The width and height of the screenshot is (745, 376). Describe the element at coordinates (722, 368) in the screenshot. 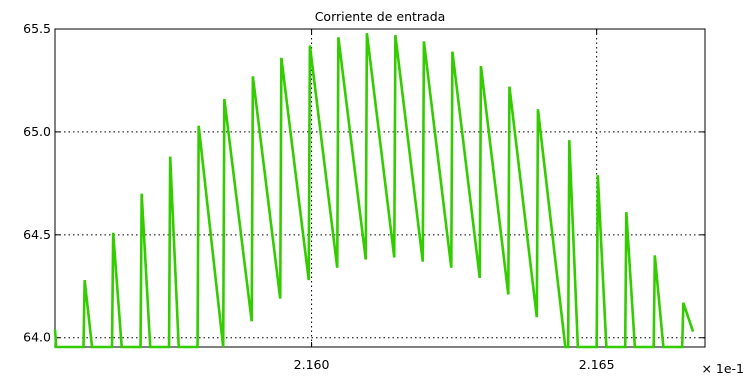

I see `x-multiplier-label: × 1e-1` at that location.